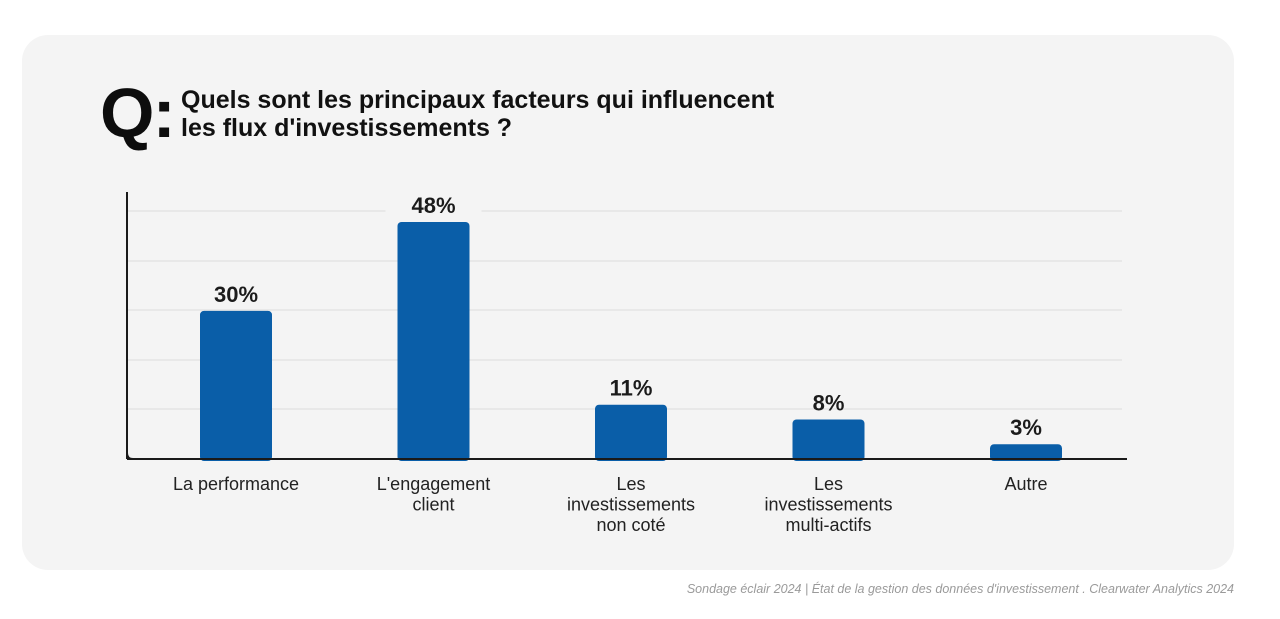  What do you see at coordinates (631, 388) in the screenshot?
I see `data-label: 11%` at bounding box center [631, 388].